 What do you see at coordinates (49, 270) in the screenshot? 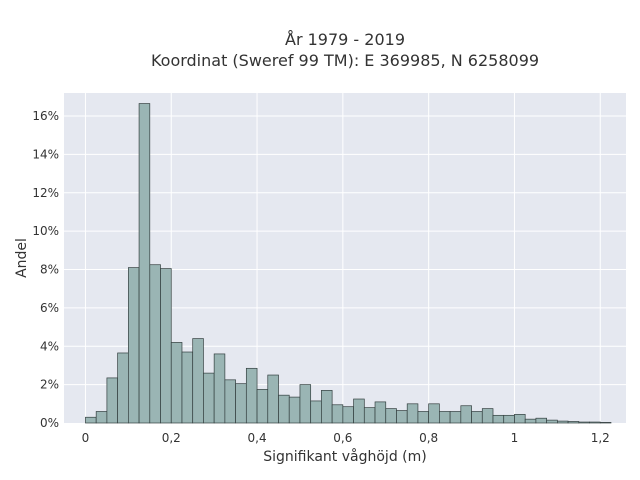
I see `y-tick-label: 8%` at bounding box center [49, 270].